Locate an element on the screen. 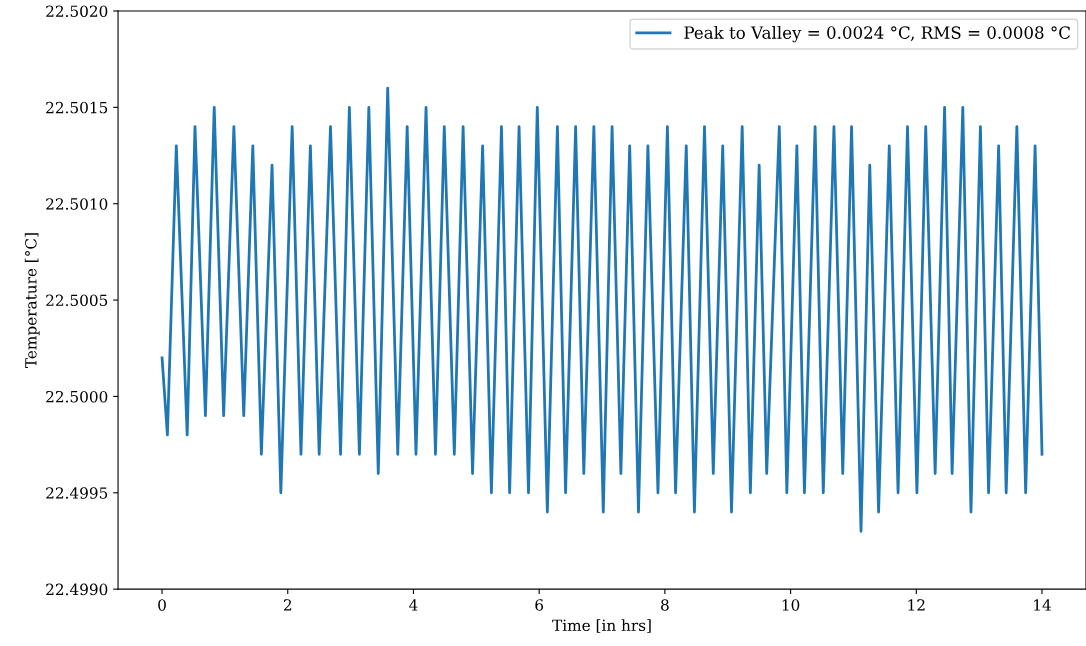 This screenshot has width=1086, height=646. y-tick-label: 22.5000 is located at coordinates (77, 396).